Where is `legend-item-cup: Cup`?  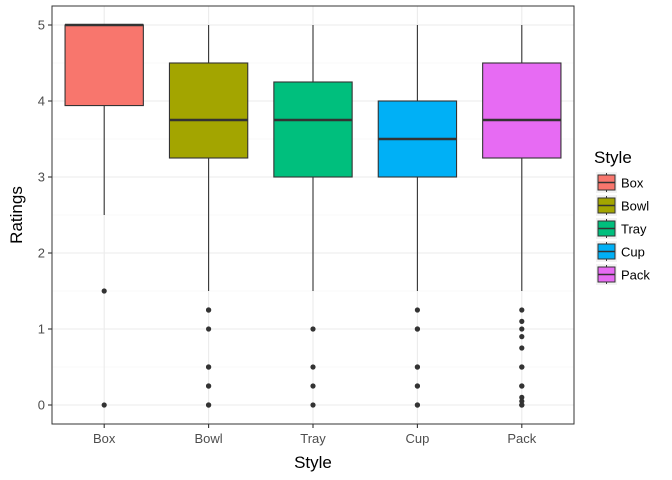
legend-item-cup: Cup is located at coordinates (620, 251).